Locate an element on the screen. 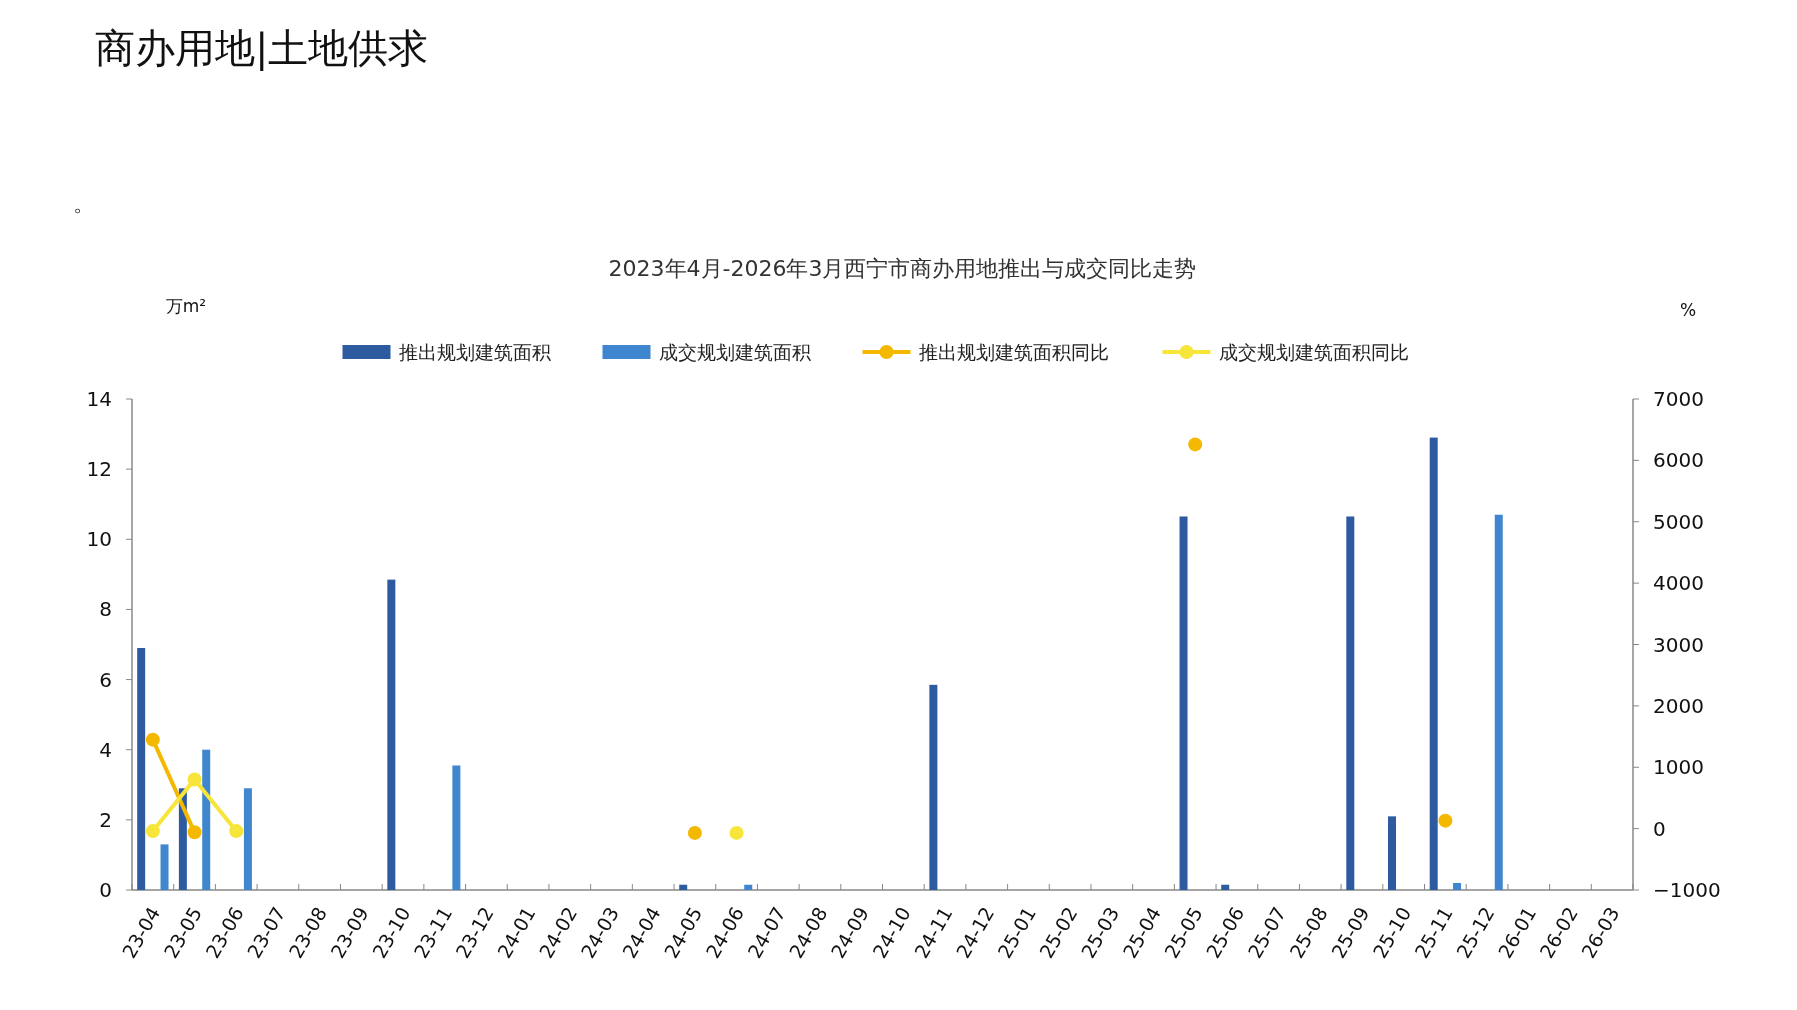 This screenshot has height=1010, width=1797. y2-tick-label: 3000 is located at coordinates (1678, 644).